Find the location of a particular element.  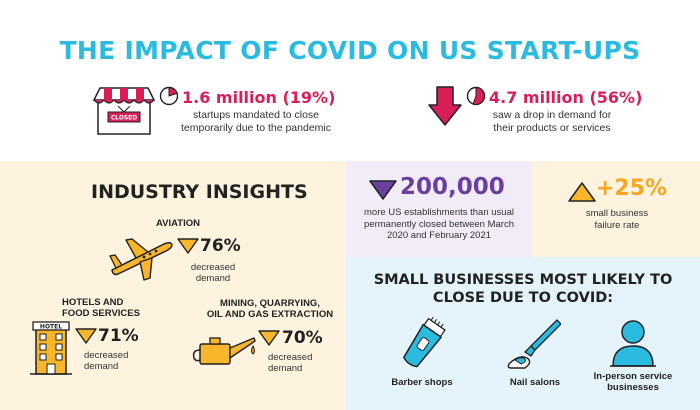

failure-panel is located at coordinates (616, 209).